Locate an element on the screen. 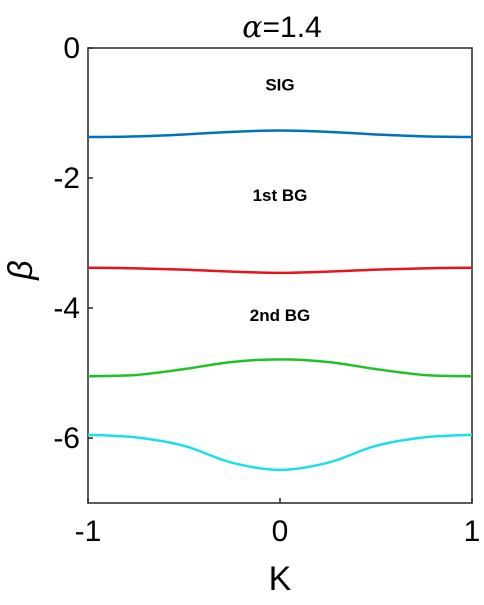 This screenshot has width=484, height=605. x-tick-label: -1 is located at coordinates (88, 531).